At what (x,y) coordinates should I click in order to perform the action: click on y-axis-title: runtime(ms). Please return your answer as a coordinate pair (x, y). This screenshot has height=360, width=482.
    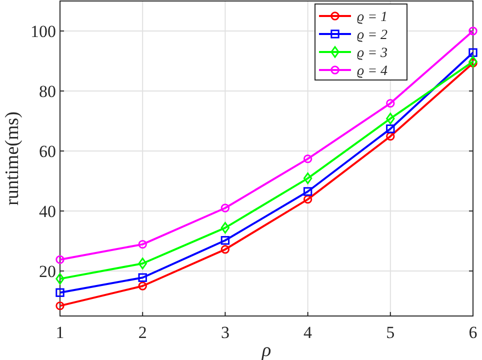
    Looking at the image, I should click on (12, 159).